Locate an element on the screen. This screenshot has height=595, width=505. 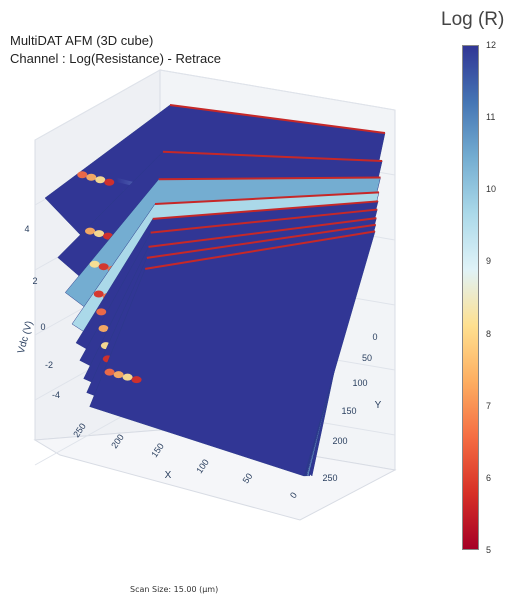
colorbar-tick-label: 10 is located at coordinates (491, 189).